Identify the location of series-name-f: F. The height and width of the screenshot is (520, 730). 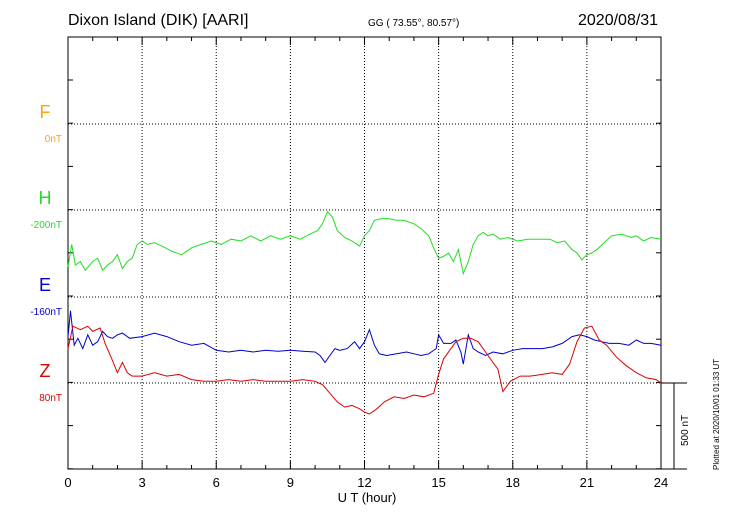
(45, 112).